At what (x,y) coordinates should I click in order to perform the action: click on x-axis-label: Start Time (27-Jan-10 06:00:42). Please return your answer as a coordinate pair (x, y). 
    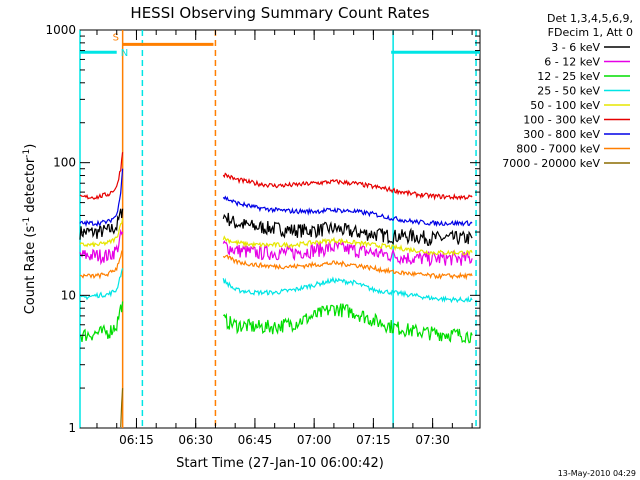
    Looking at the image, I should click on (280, 463).